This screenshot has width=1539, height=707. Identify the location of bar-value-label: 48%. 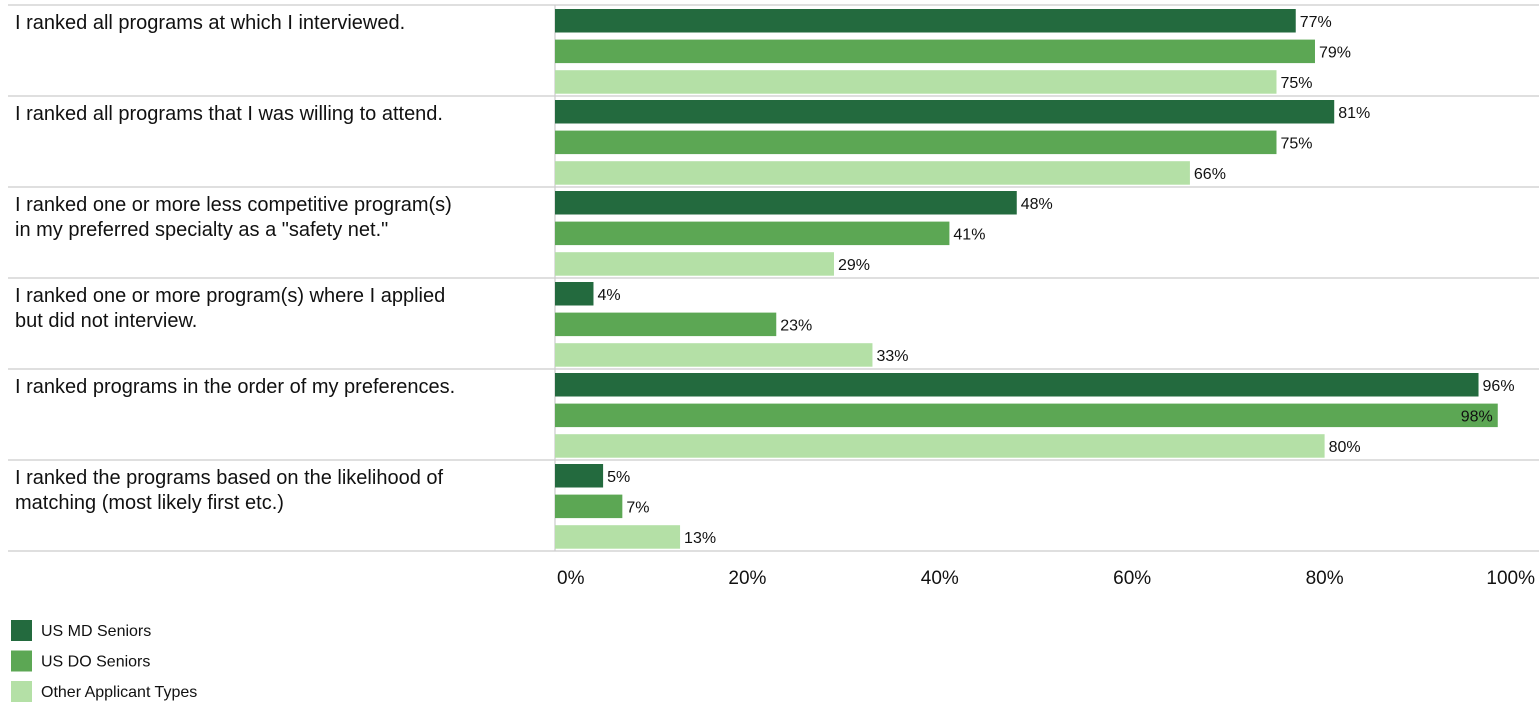
(1037, 204).